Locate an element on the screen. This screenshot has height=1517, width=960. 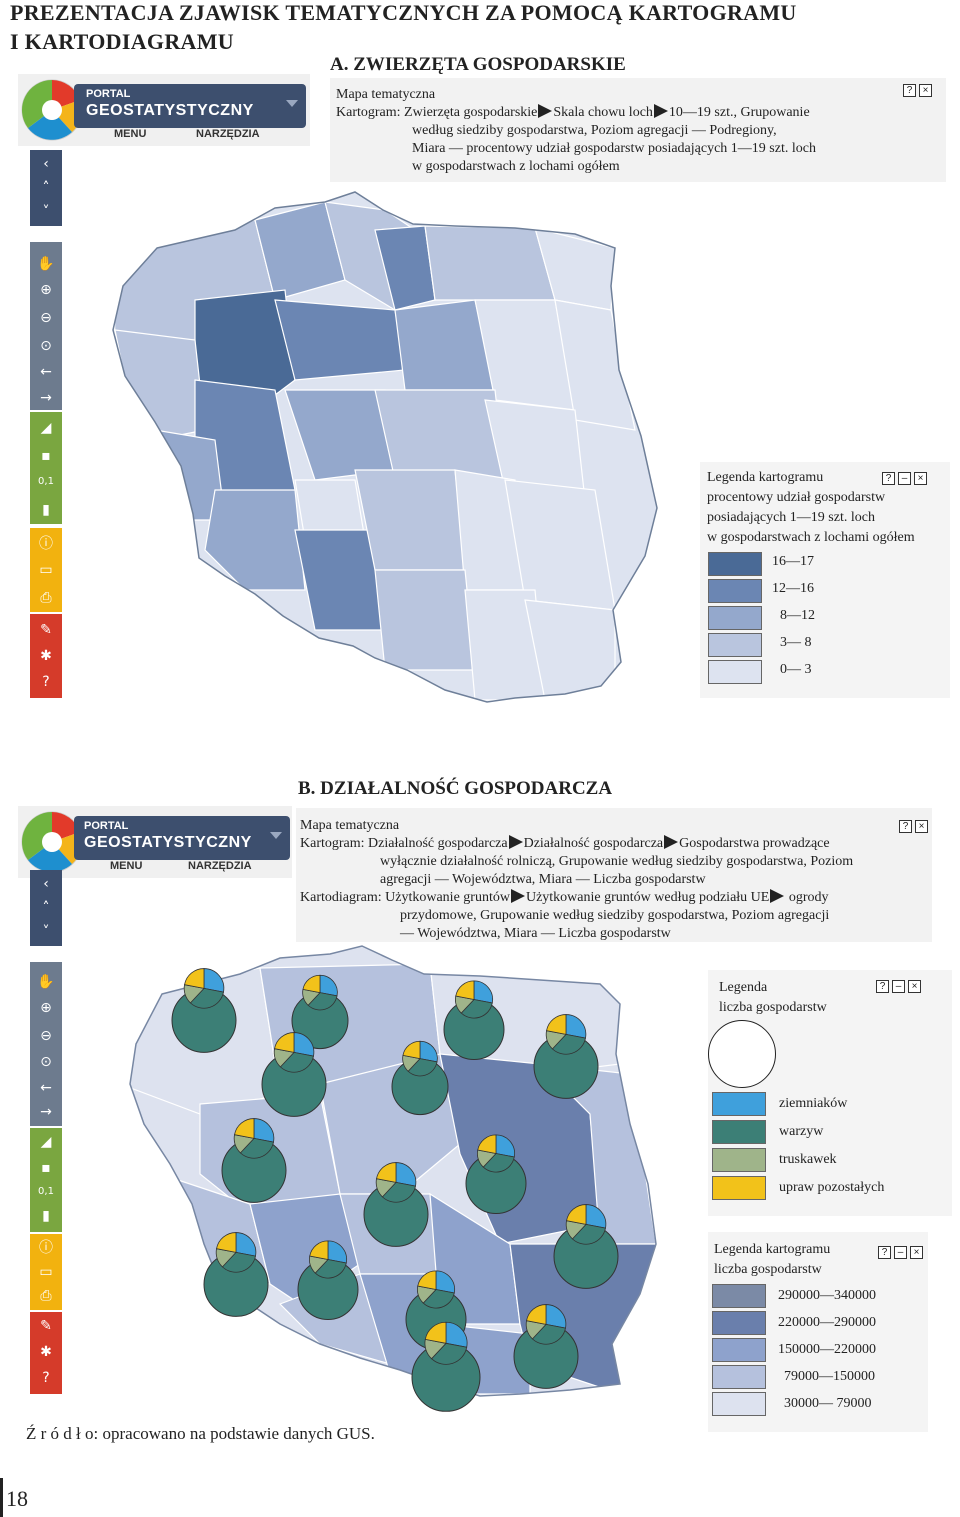
logo-text-geostat: GEOSTATYSTYCZNY is located at coordinates (168, 842).